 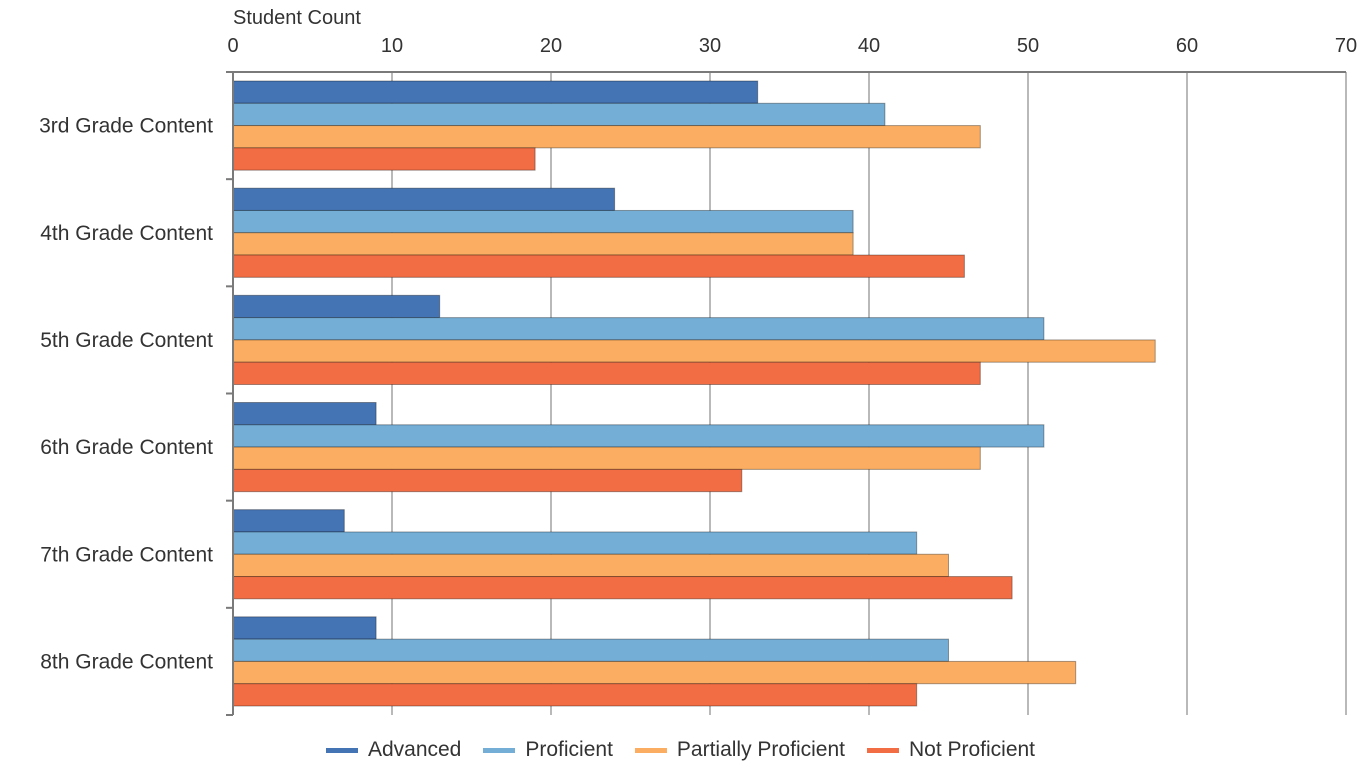 I want to click on x-tick-label: 50, so click(x=1028, y=46).